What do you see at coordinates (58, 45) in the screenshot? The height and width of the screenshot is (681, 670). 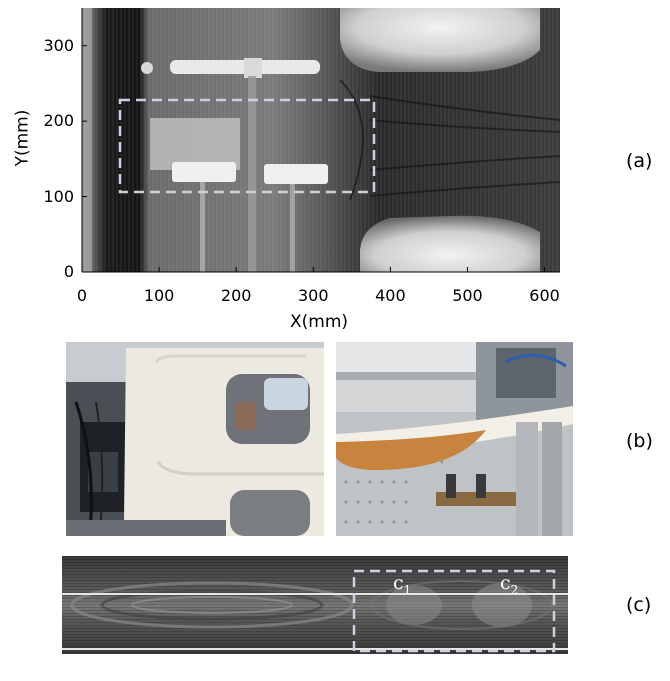 I see `y-tick-label: 300` at bounding box center [58, 45].